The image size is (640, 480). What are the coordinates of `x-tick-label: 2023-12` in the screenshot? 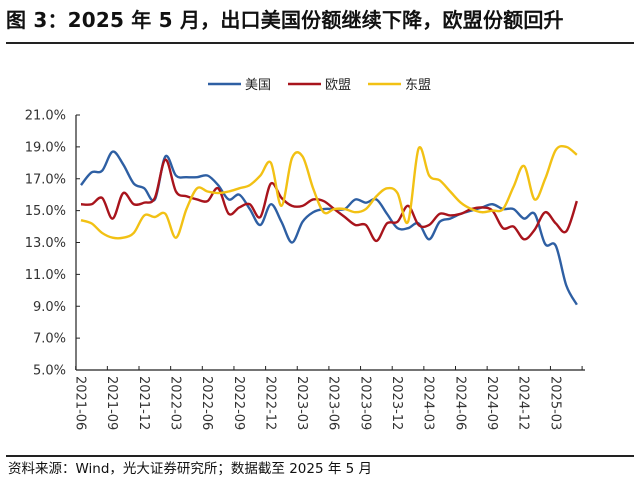 It's located at (396, 403).